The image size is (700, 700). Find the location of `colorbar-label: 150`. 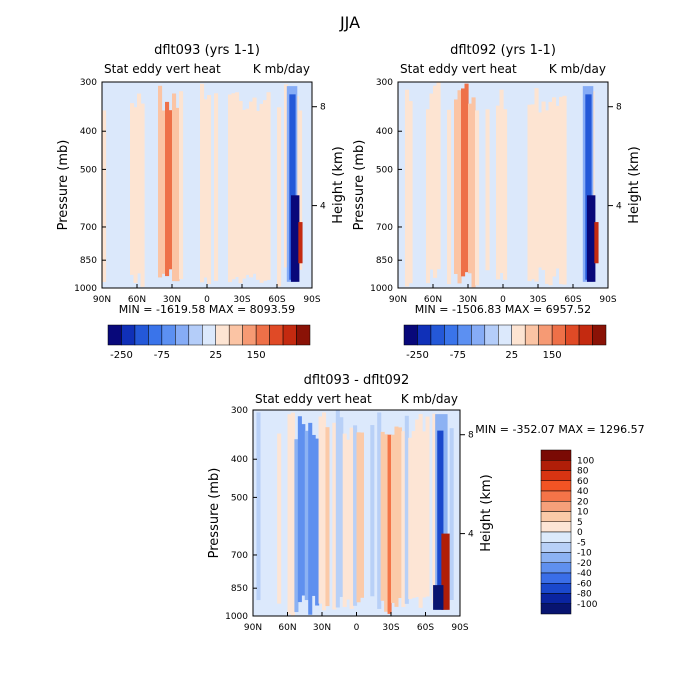

colorbar-label: 150 is located at coordinates (256, 355).